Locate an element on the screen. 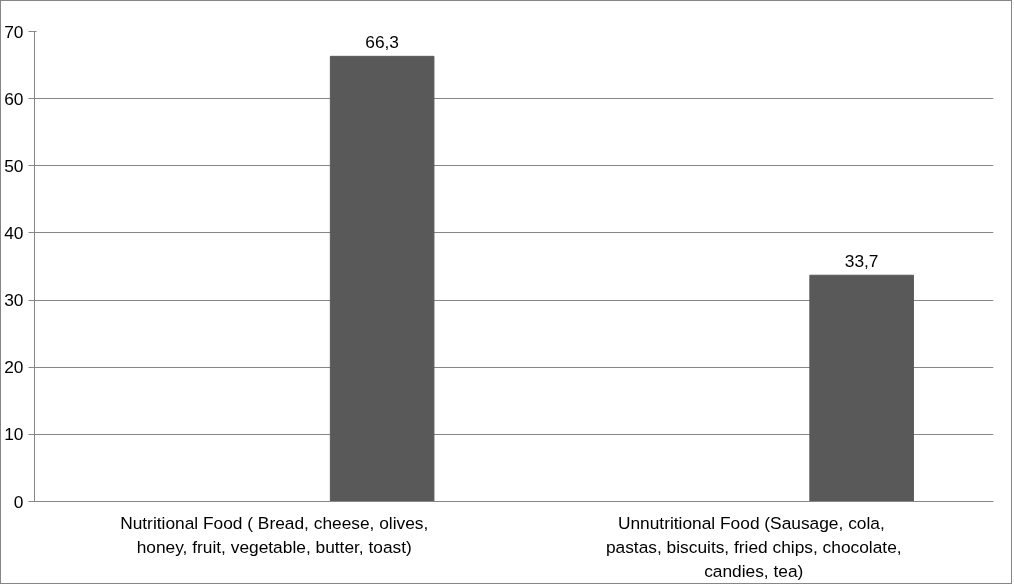 Image resolution: width=1014 pixels, height=586 pixels. x-tick-label: Nutritional Food ( Bread, cheese, olives, honey, fruit, vegetable, butter, toast) is located at coordinates (274, 534).